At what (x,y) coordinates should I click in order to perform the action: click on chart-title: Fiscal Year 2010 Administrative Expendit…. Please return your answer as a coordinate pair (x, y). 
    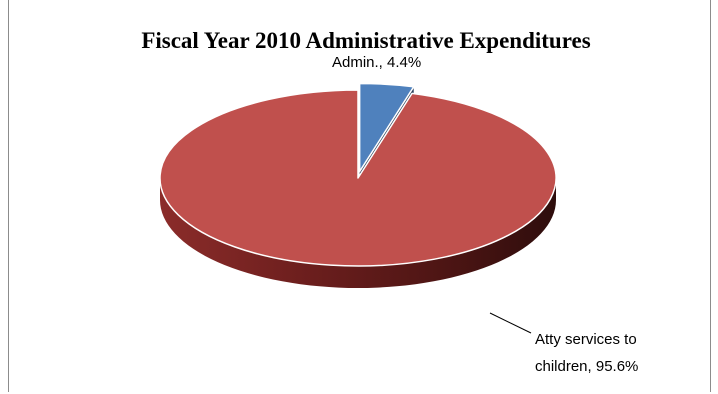
    Looking at the image, I should click on (365, 40).